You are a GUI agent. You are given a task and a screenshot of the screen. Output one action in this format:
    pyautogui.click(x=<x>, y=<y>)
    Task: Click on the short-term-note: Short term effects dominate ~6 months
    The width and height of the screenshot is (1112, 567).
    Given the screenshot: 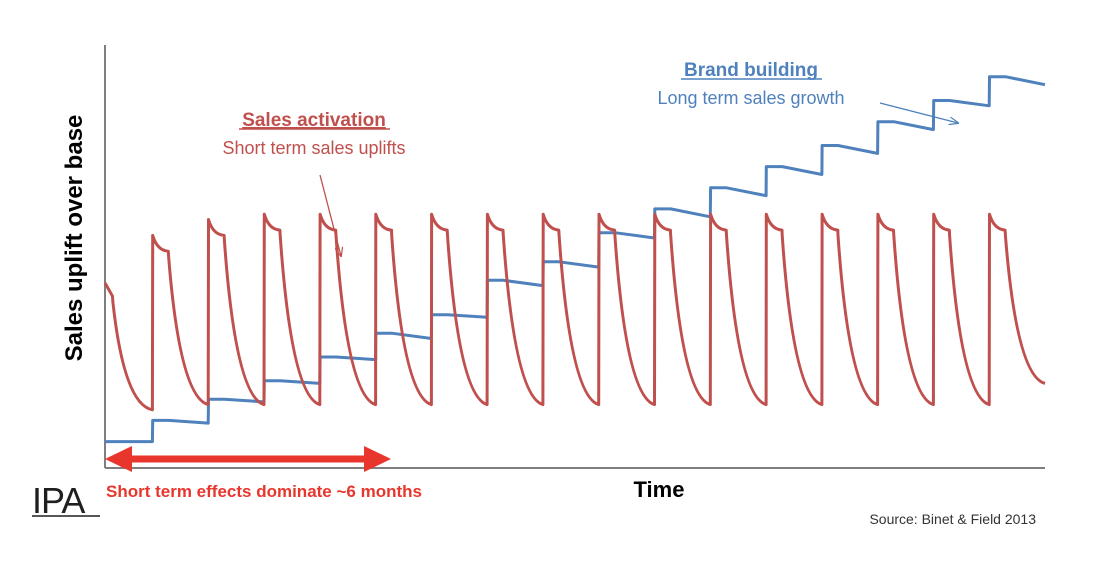 What is the action you would take?
    pyautogui.click(x=264, y=491)
    